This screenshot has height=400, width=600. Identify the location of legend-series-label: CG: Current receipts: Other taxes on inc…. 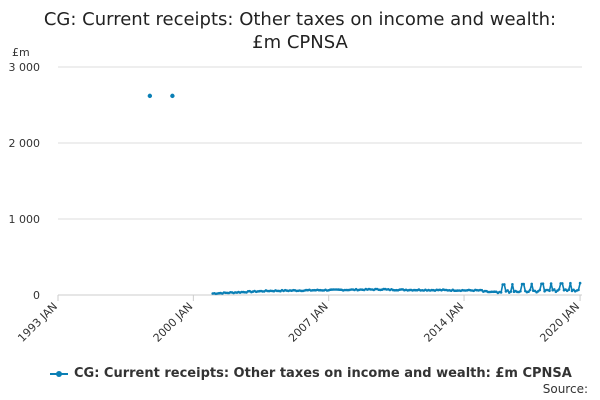
(323, 373).